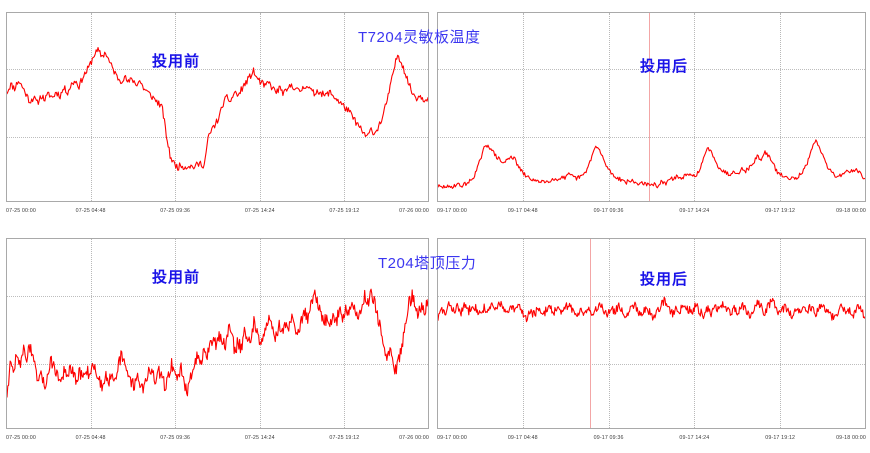 This screenshot has height=453, width=870. What do you see at coordinates (176, 277) in the screenshot?
I see `annotation-before-pressure: 投用前` at bounding box center [176, 277].